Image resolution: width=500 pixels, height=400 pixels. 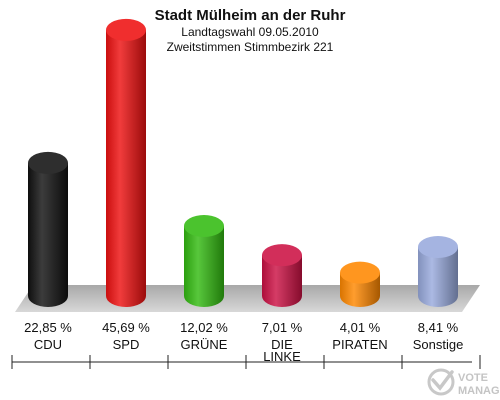 I want to click on logo-line-2: MANAGER, so click(x=479, y=391).